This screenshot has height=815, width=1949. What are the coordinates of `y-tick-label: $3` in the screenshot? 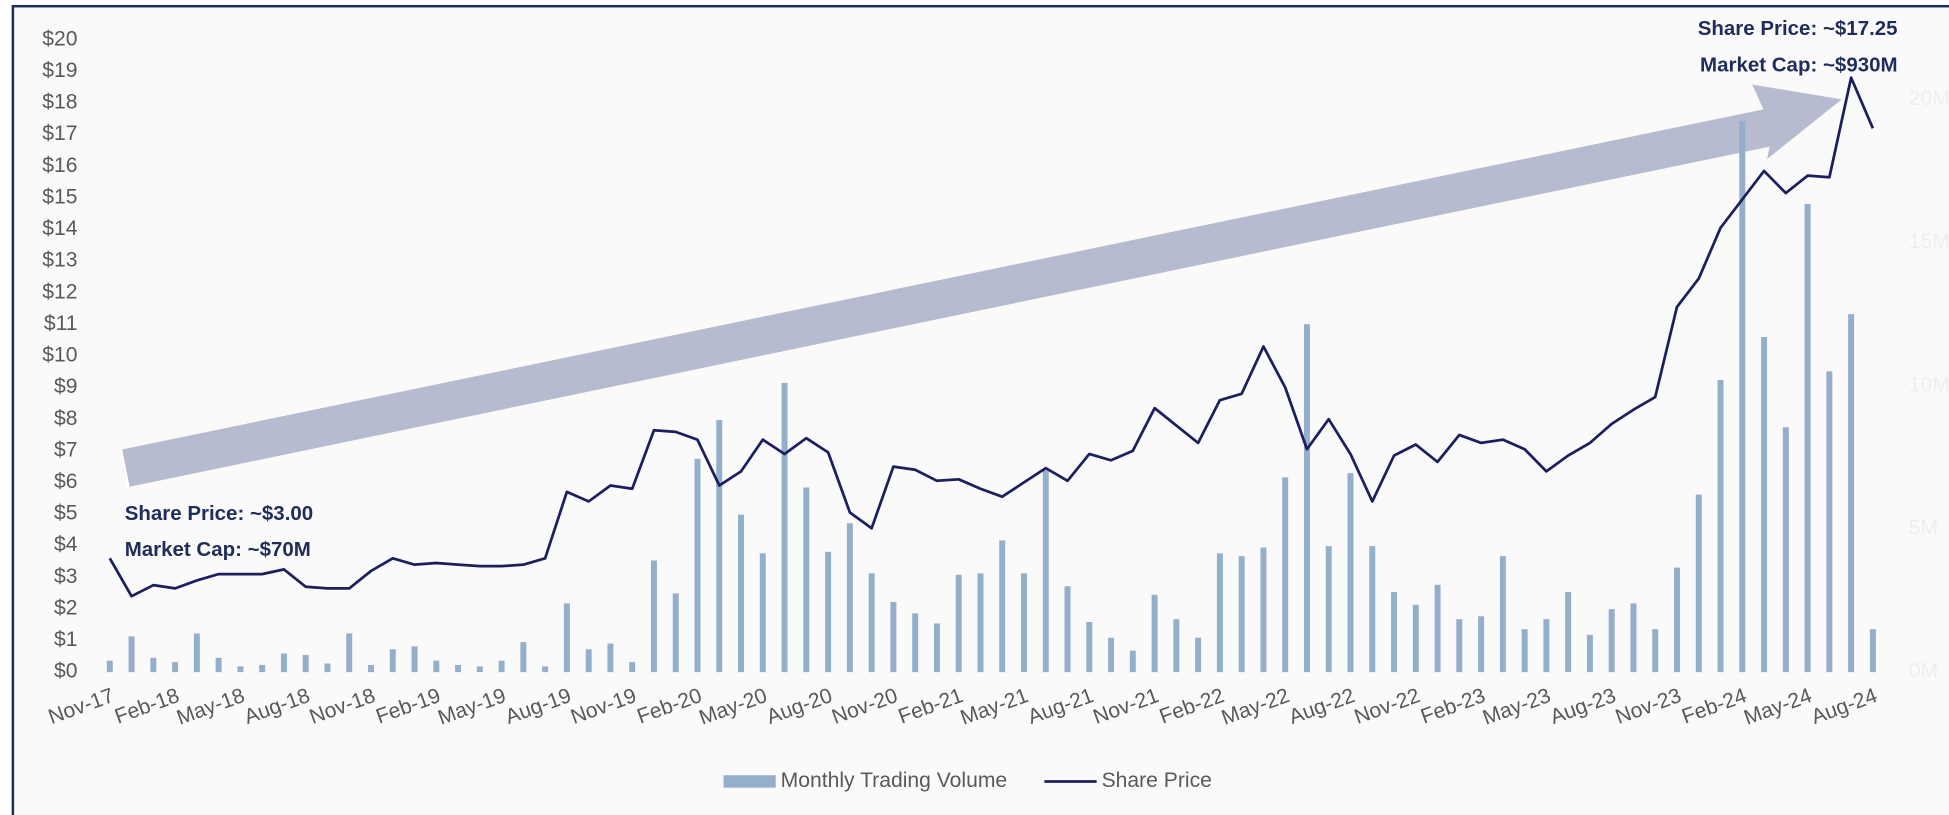 It's located at (65, 576).